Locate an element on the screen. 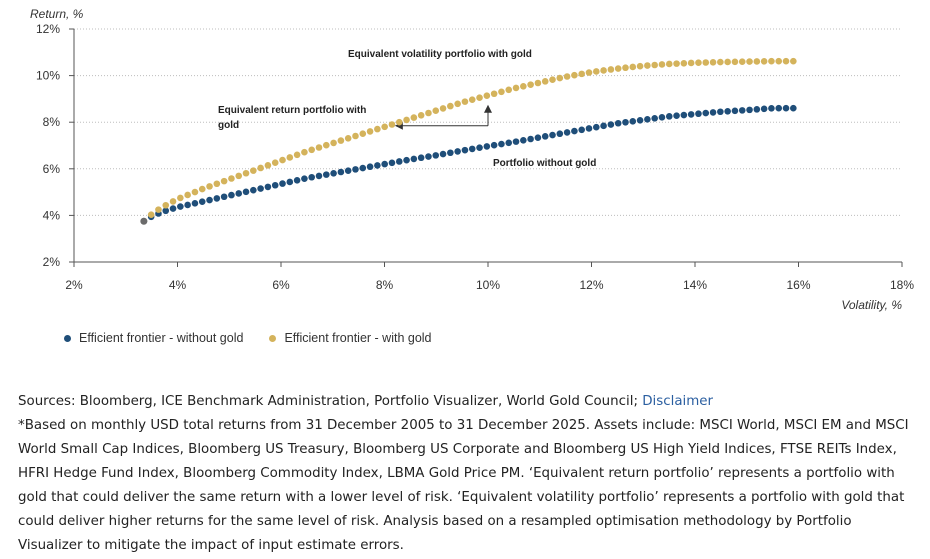 This screenshot has height=559, width=930. legend-dot-without-gold-icon is located at coordinates (67, 338).